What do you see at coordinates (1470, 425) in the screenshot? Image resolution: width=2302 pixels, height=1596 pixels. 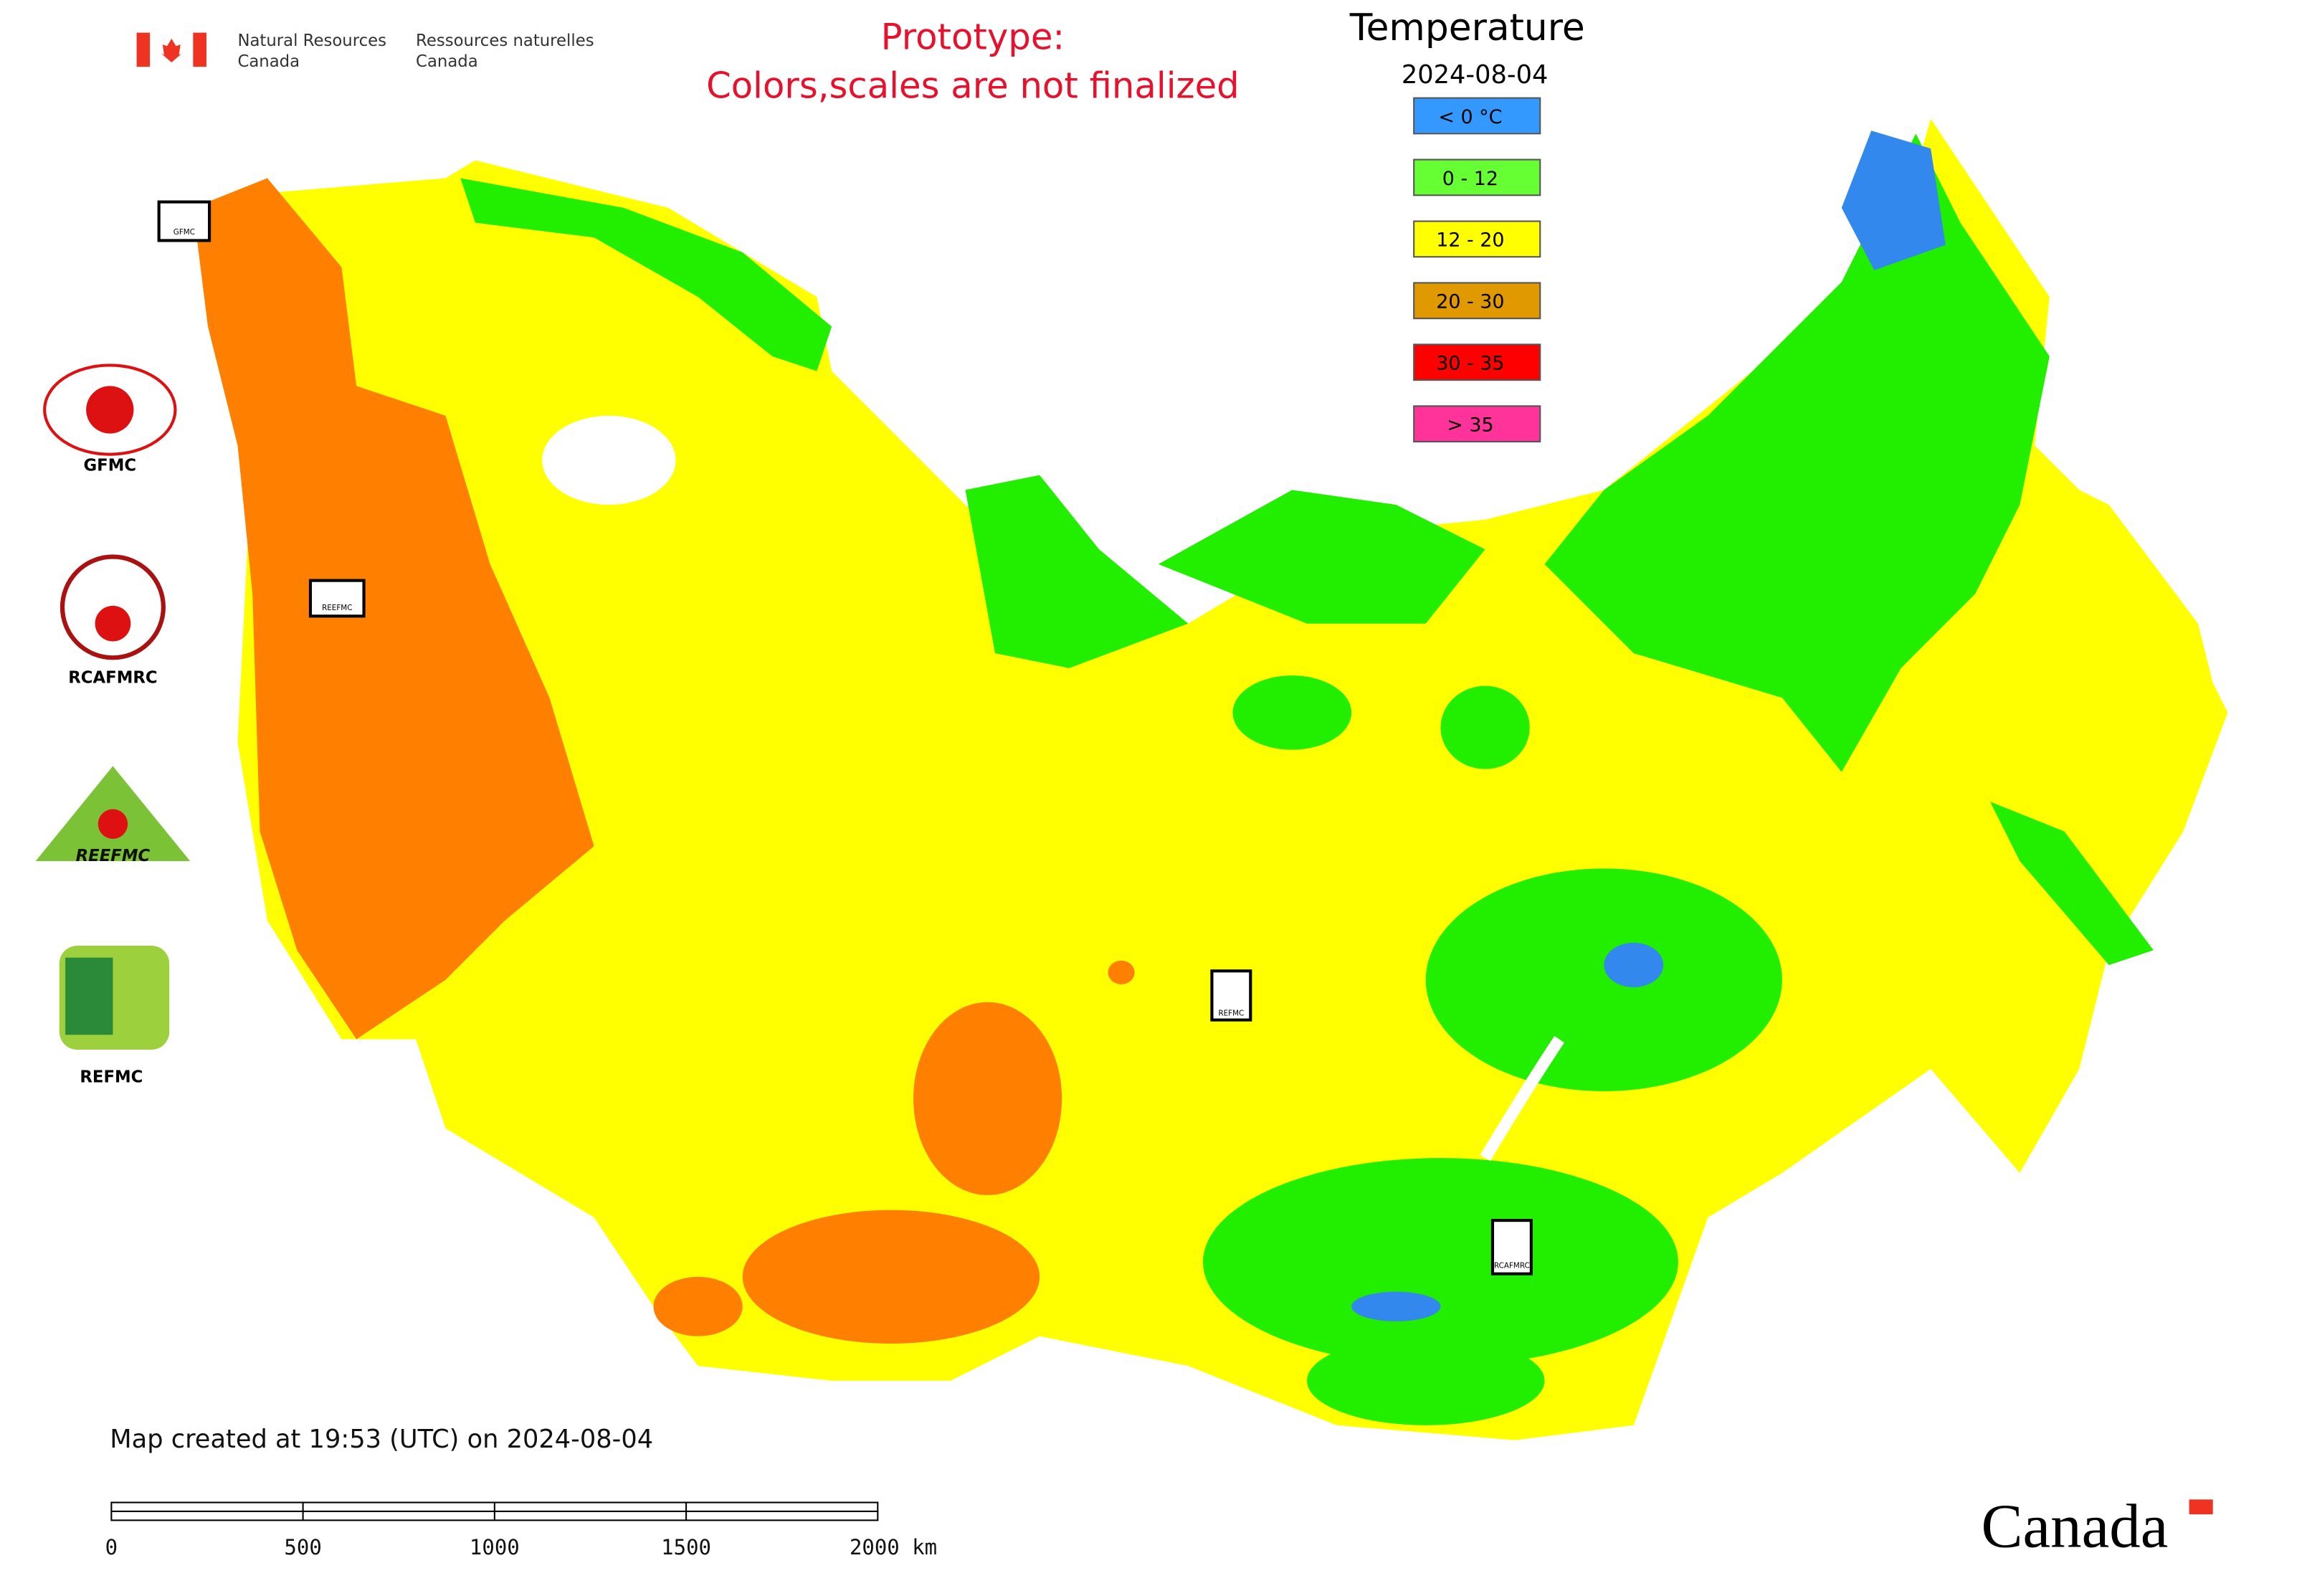 I see `legend-label: > 35` at bounding box center [1470, 425].